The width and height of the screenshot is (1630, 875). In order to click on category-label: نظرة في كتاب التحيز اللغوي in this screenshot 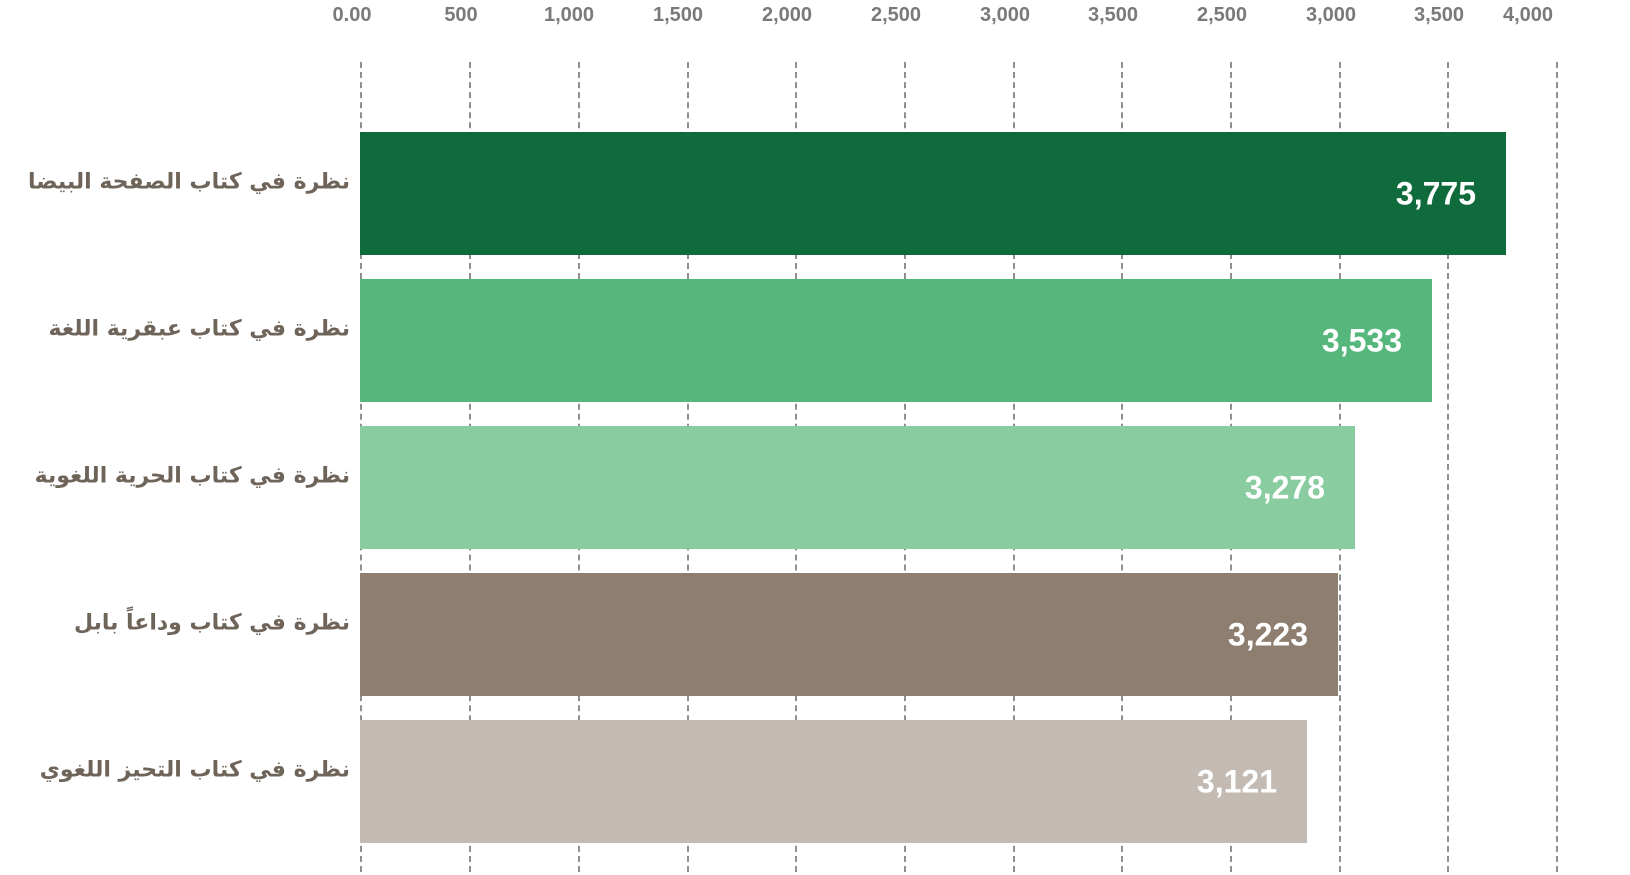, I will do `click(194, 769)`.